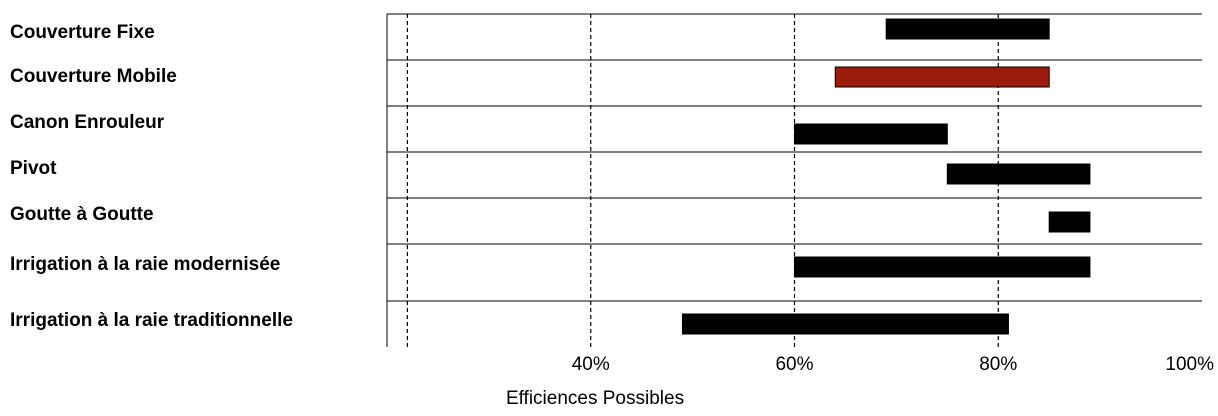 The width and height of the screenshot is (1218, 416). Describe the element at coordinates (145, 264) in the screenshot. I see `category-label-5: Irrigation à la raie modernisée` at that location.